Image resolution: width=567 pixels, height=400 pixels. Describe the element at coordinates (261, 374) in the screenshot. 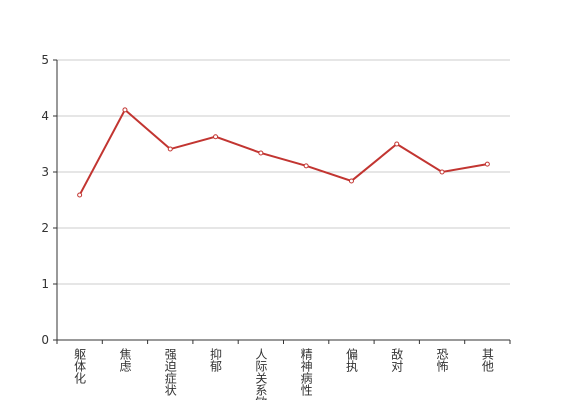

I see `x-tick-label: 人际关系敏感` at that location.